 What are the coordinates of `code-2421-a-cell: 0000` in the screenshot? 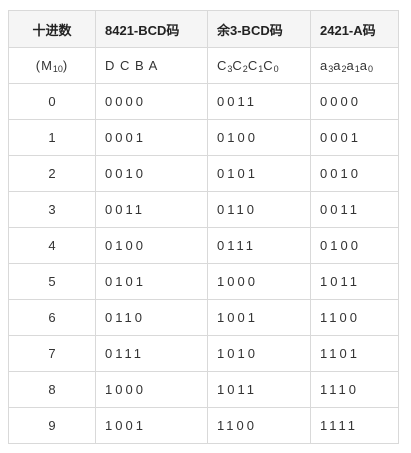 It's located at (354, 101).